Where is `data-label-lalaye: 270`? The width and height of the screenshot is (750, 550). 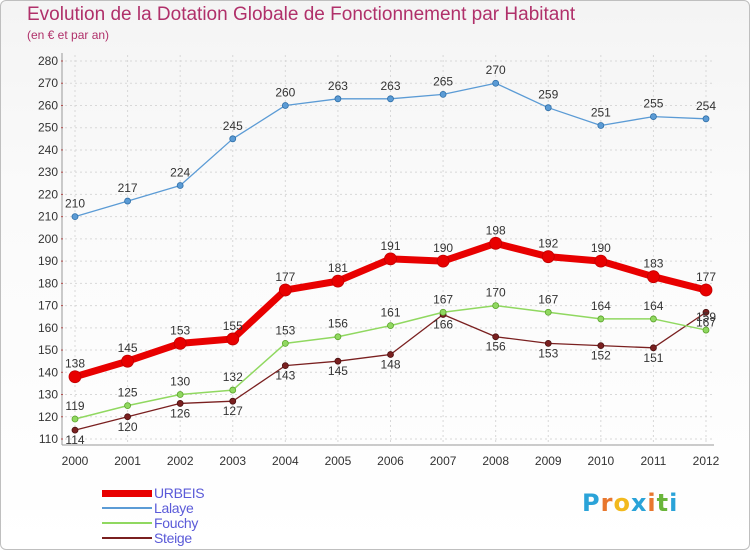 data-label-lalaye: 270 is located at coordinates (496, 70).